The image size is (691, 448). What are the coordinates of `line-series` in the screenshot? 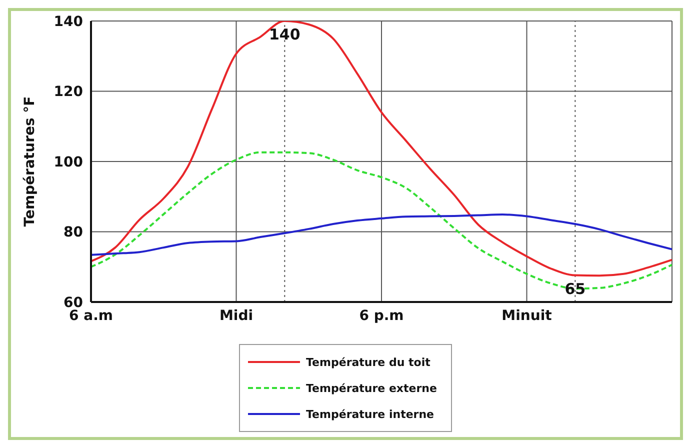 It's located at (381, 235).